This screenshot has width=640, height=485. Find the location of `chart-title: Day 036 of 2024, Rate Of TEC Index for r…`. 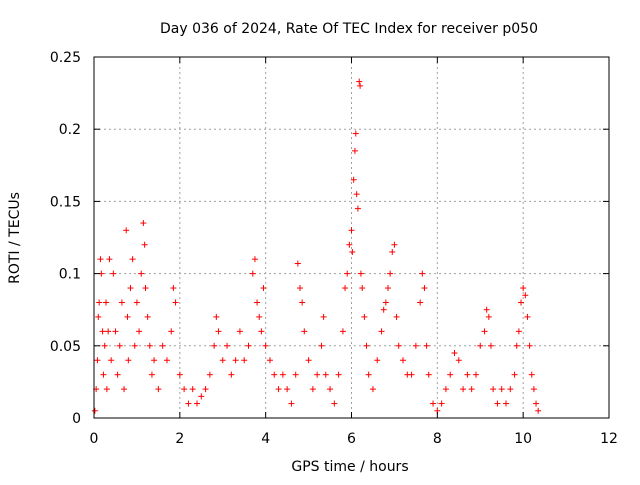

chart-title: Day 036 of 2024, Rate Of TEC Index for r… is located at coordinates (349, 29).